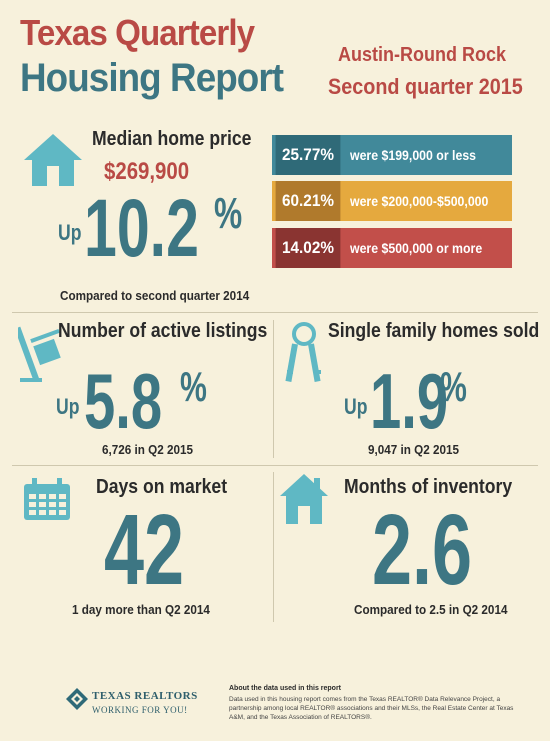 Image resolution: width=550 pixels, height=741 pixels. Describe the element at coordinates (70, 232) in the screenshot. I see `median-up-label: Up` at that location.